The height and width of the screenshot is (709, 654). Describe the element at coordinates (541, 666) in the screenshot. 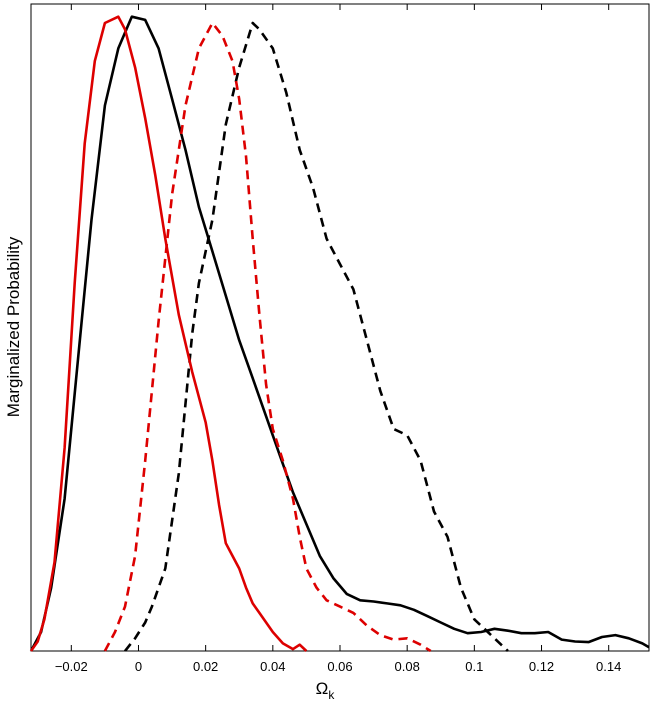

I see `x-tick-label-7: 0.12` at that location.